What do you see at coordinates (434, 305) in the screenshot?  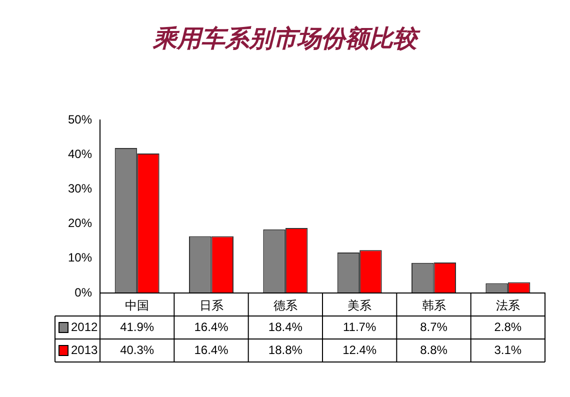 I see `x-tick-label: 韩系` at bounding box center [434, 305].